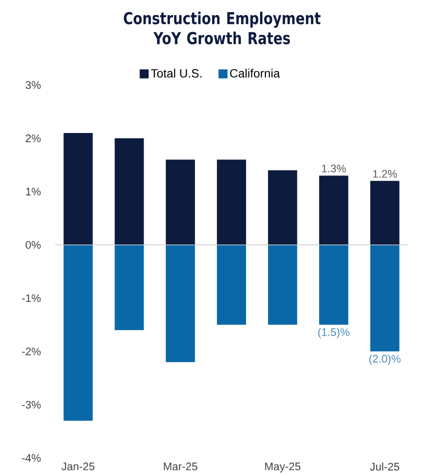 The image size is (423, 475). What do you see at coordinates (33, 192) in the screenshot?
I see `y-tick-label: 1%` at bounding box center [33, 192].